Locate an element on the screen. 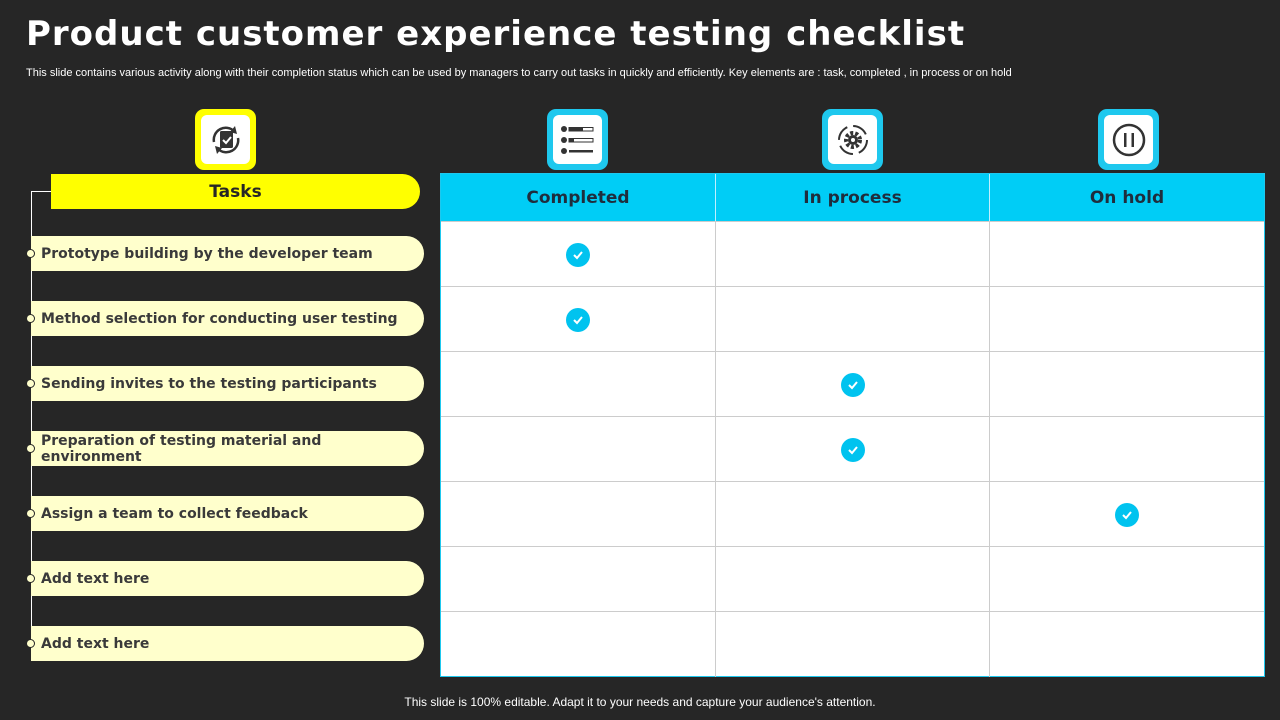 This screenshot has width=1280, height=720. tasks-icon-box is located at coordinates (225, 139).